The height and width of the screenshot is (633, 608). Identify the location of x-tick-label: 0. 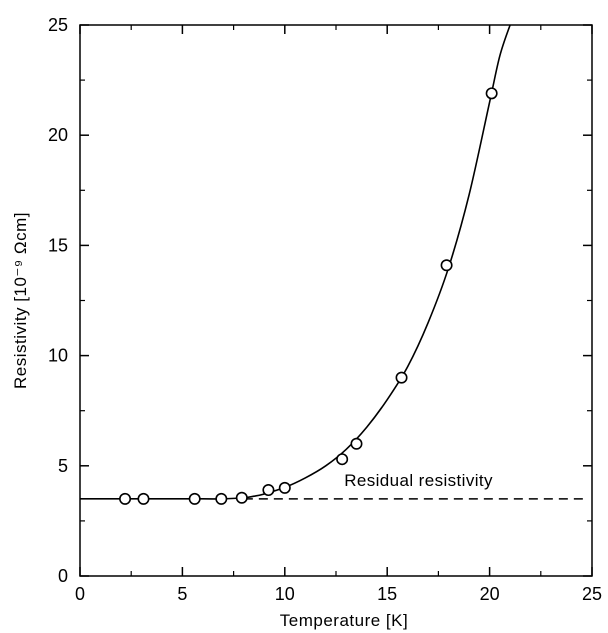
(80, 594).